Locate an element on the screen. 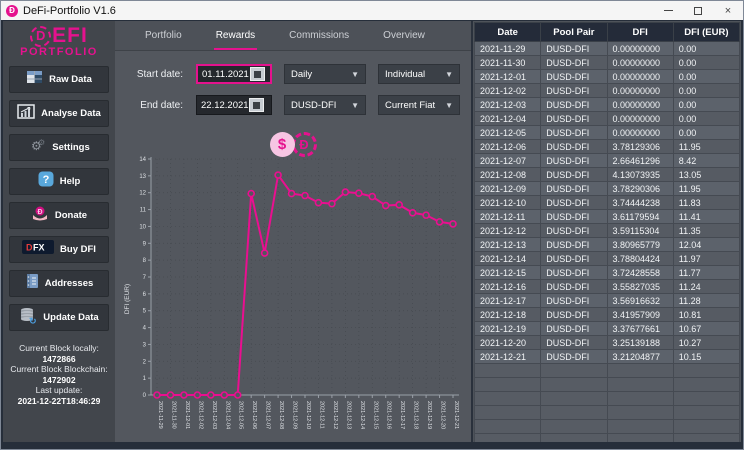  table-row: 2021-12-02 DUSD-DFI 0.00000000 0.00 is located at coordinates (607, 90).